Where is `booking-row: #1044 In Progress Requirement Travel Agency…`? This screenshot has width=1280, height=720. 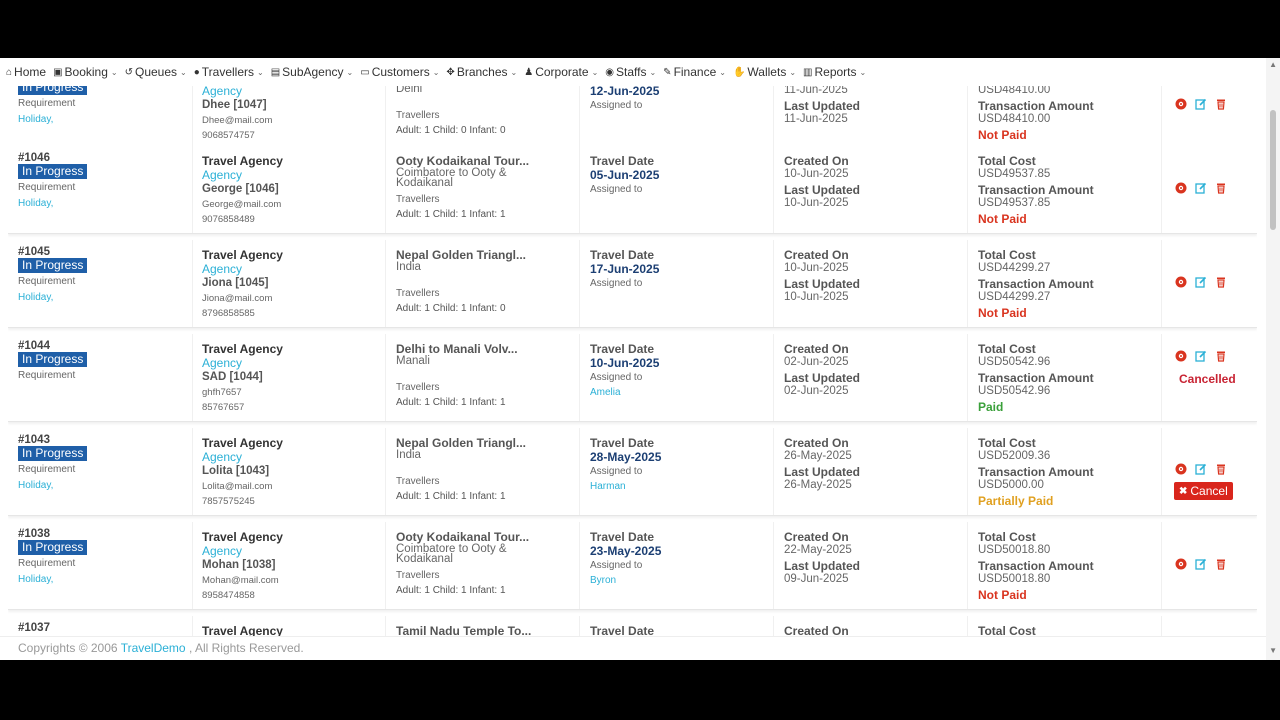
booking-row: #1044 In Progress Requirement Travel Agency… is located at coordinates (632, 378).